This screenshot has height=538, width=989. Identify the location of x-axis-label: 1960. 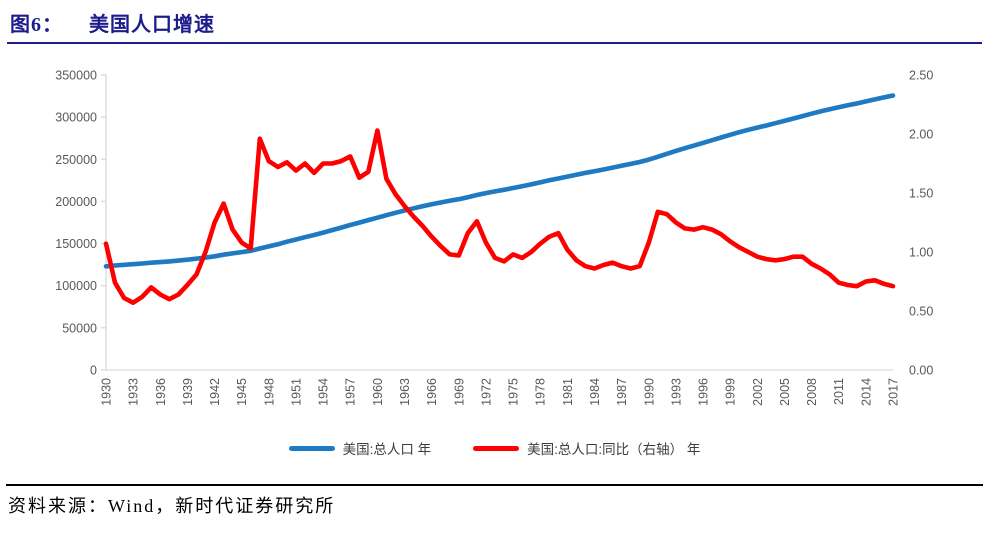
(378, 392).